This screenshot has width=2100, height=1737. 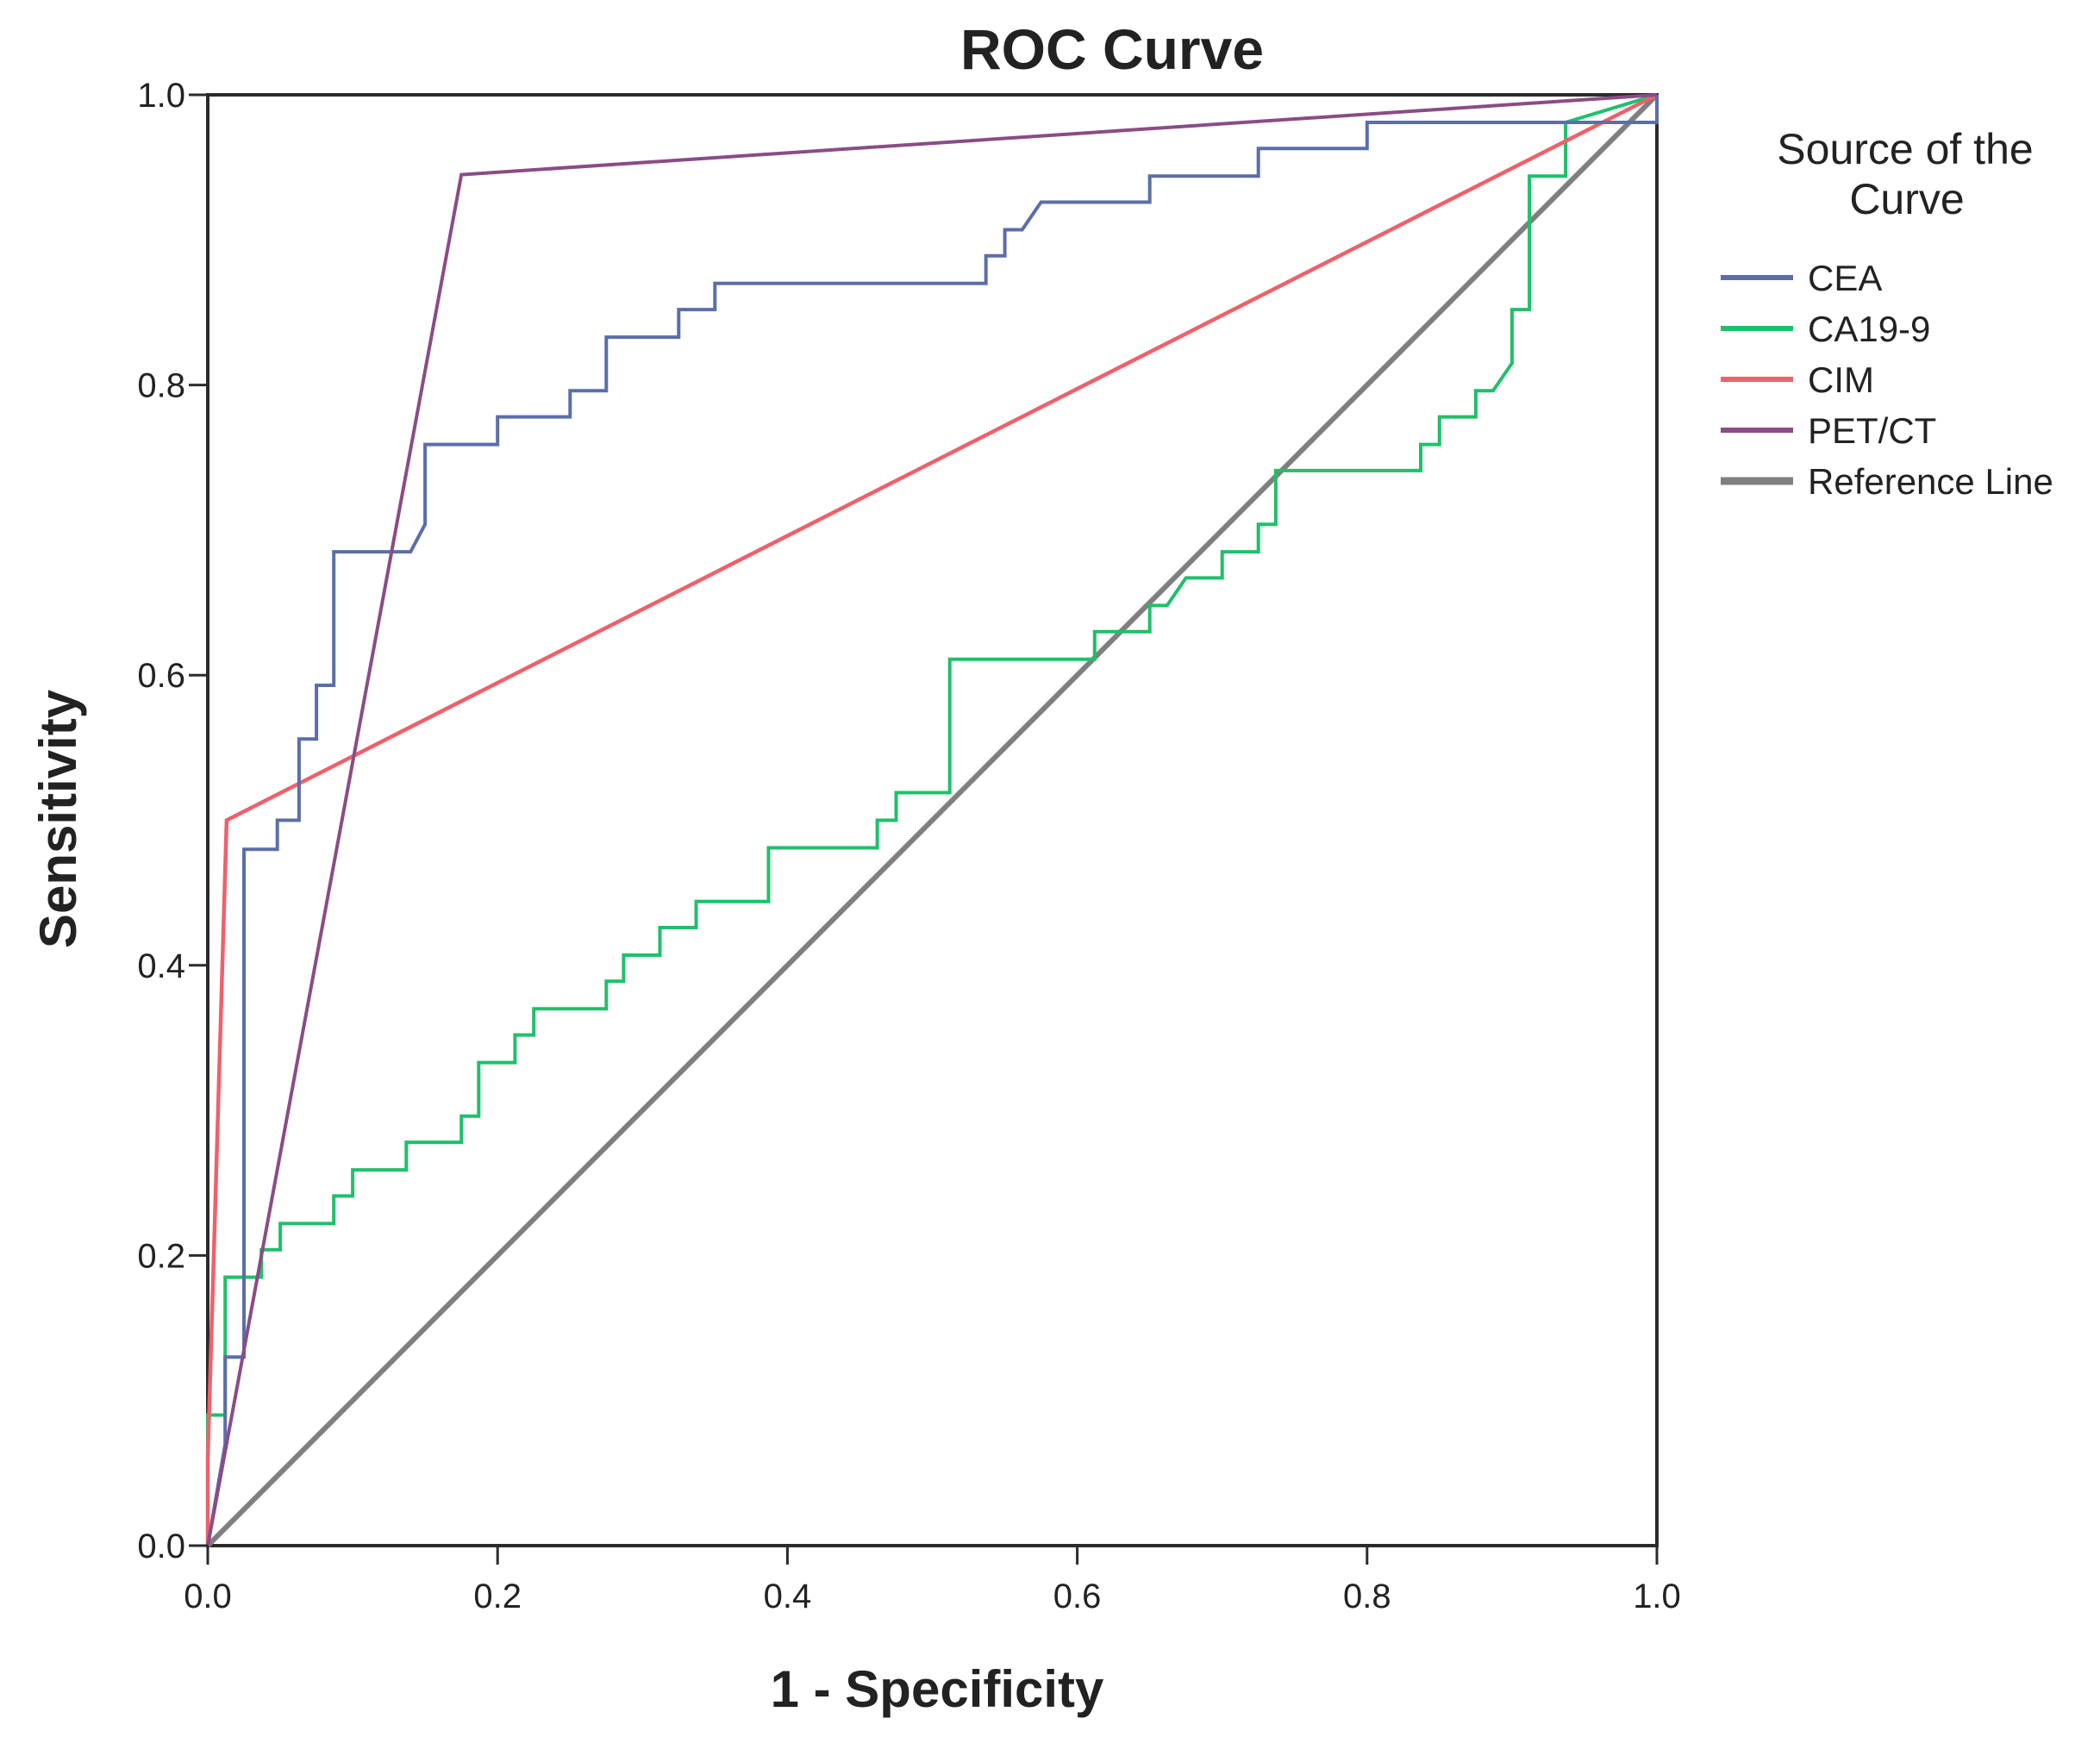 I want to click on legend-title-line-2: Curve, so click(x=1906, y=199).